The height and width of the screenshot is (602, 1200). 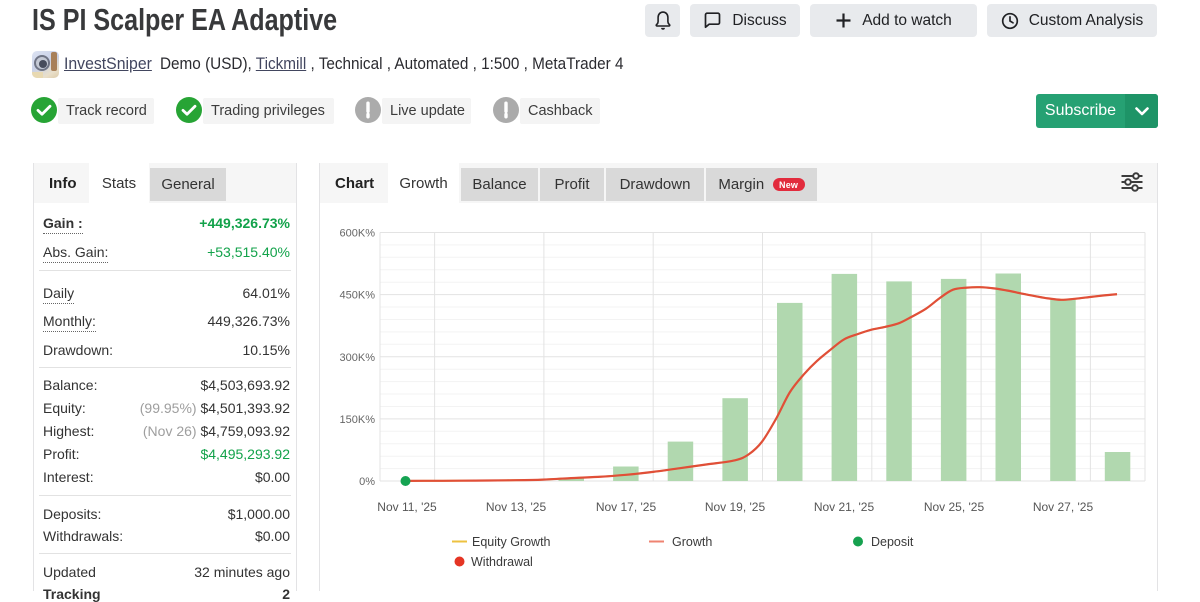 I want to click on svg-text: 150K%, so click(x=358, y=420).